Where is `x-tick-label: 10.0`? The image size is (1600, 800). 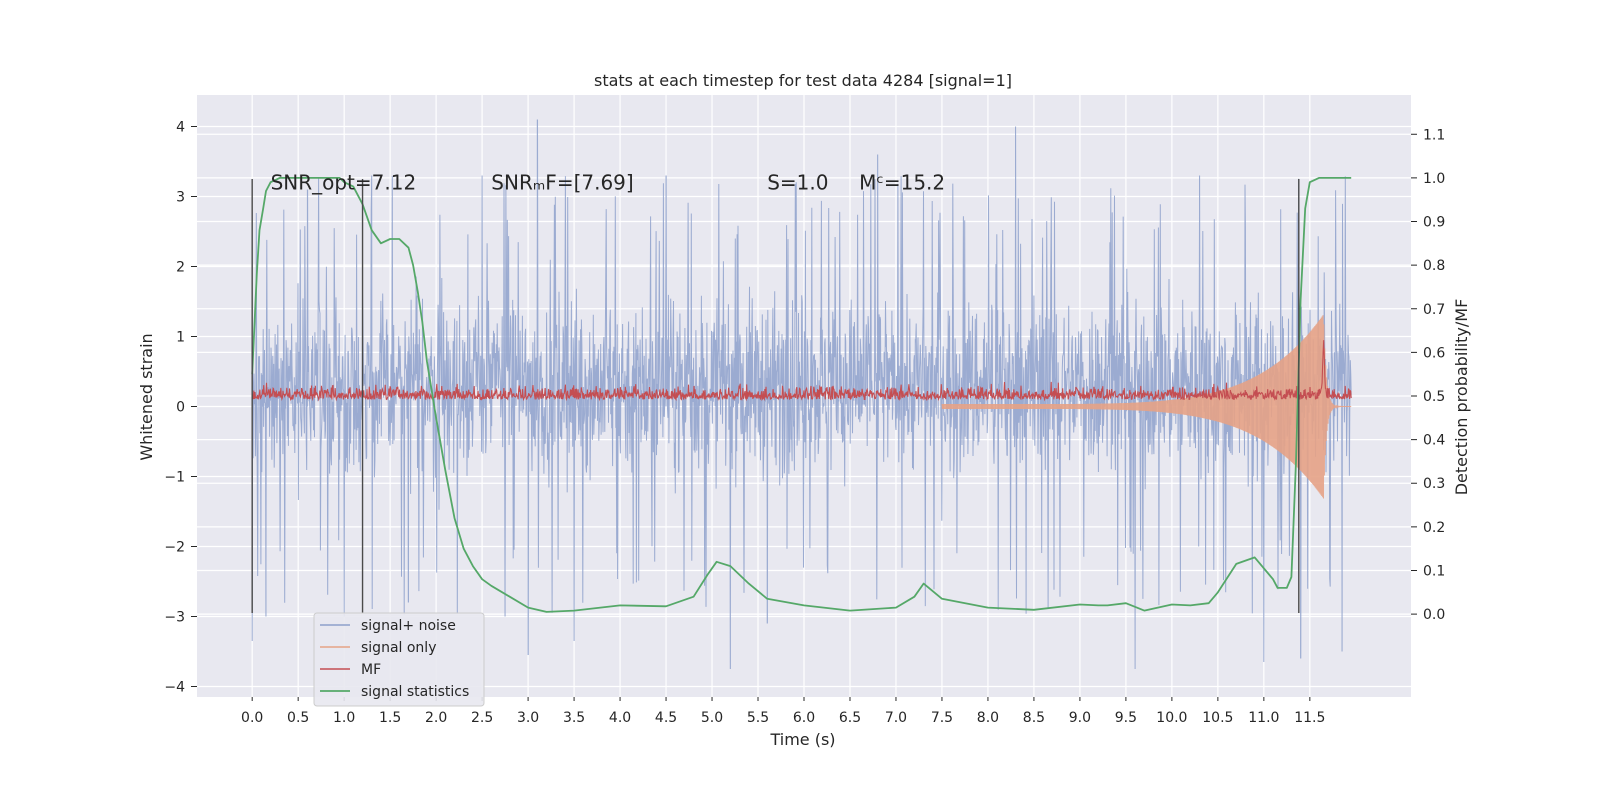
x-tick-label: 10.0 is located at coordinates (1171, 718).